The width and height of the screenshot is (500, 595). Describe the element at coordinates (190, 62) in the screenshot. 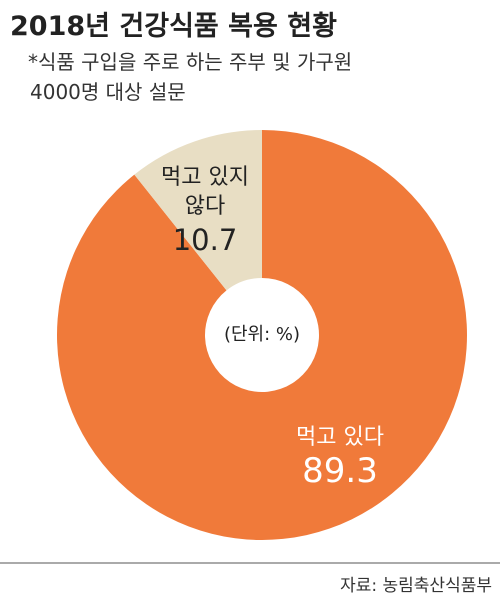

I see `subtitle: *식품 구입을 주로 하는 주부 및 가구원` at that location.